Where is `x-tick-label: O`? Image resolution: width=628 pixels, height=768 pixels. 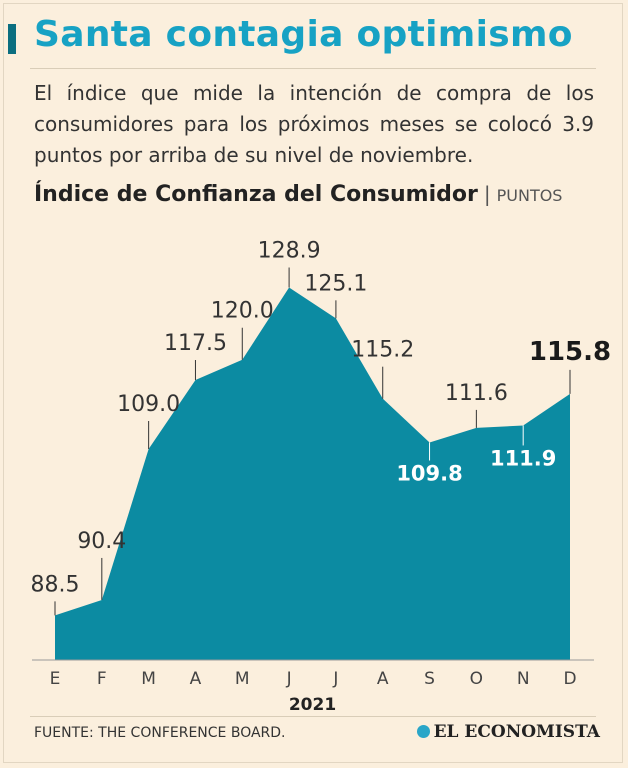
x-tick-label: O is located at coordinates (476, 679).